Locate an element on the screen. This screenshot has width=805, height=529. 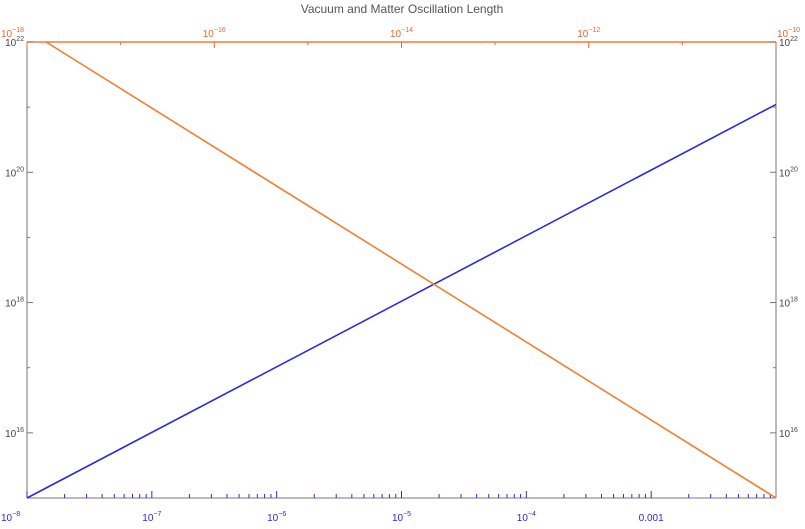
x-top-tick-label: 10−10 is located at coordinates (788, 33).